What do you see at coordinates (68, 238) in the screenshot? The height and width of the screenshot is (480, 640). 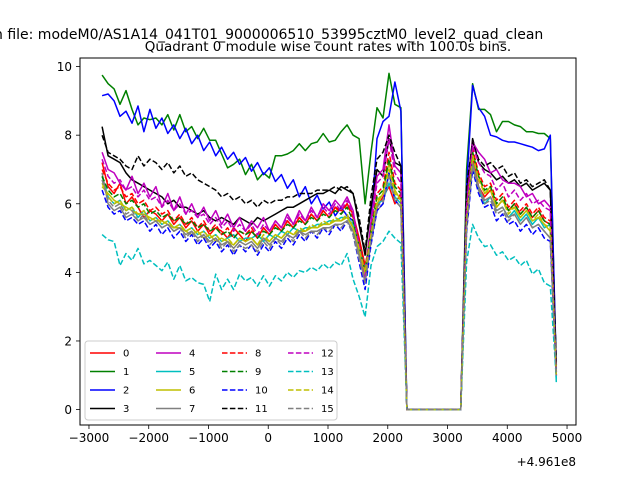 I see `y-axis: 0 2 4 6 8 10` at bounding box center [68, 238].